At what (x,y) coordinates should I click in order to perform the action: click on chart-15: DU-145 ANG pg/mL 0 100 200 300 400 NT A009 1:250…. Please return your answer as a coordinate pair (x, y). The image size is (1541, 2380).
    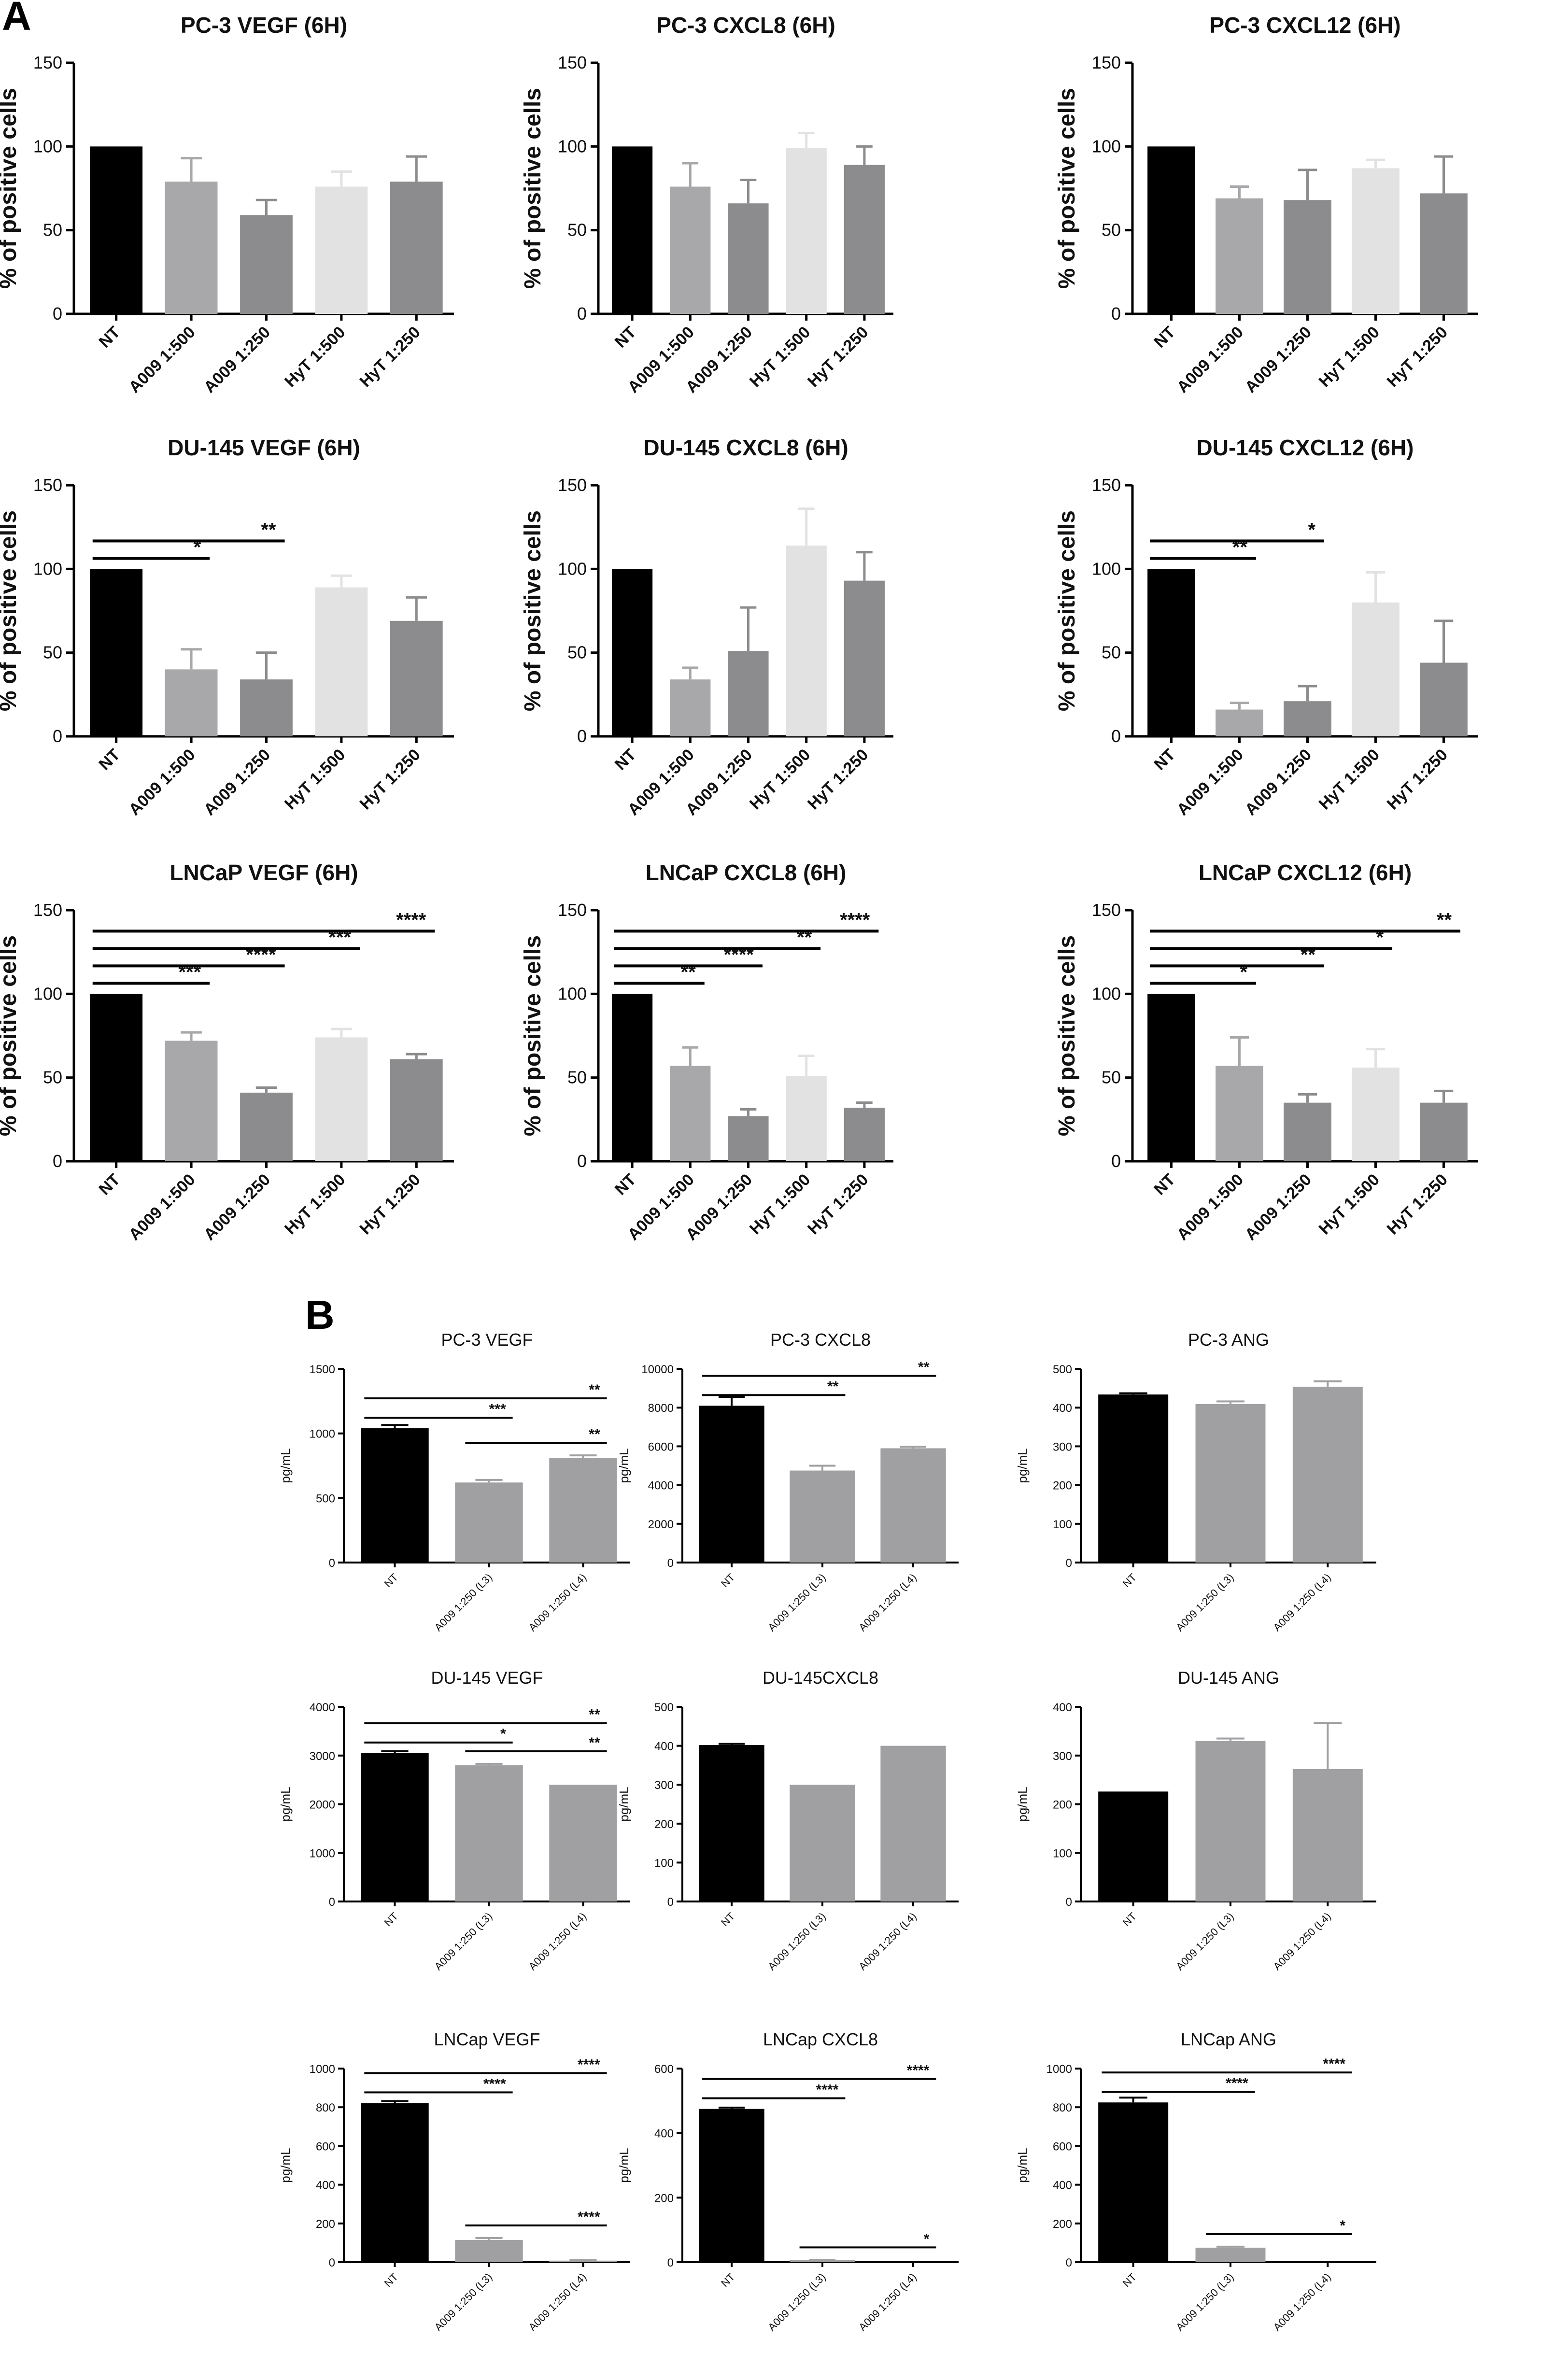
    Looking at the image, I should click on (1195, 1820).